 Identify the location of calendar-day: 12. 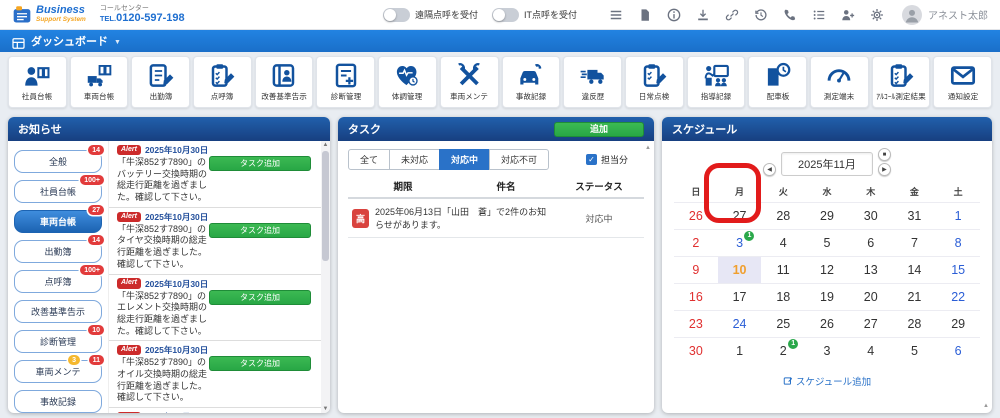
(827, 269).